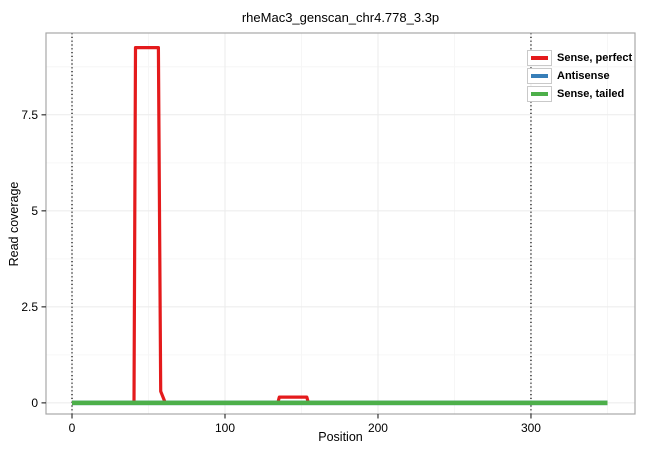 This screenshot has height=460, width=650. I want to click on legend-label: Antisense, so click(583, 76).